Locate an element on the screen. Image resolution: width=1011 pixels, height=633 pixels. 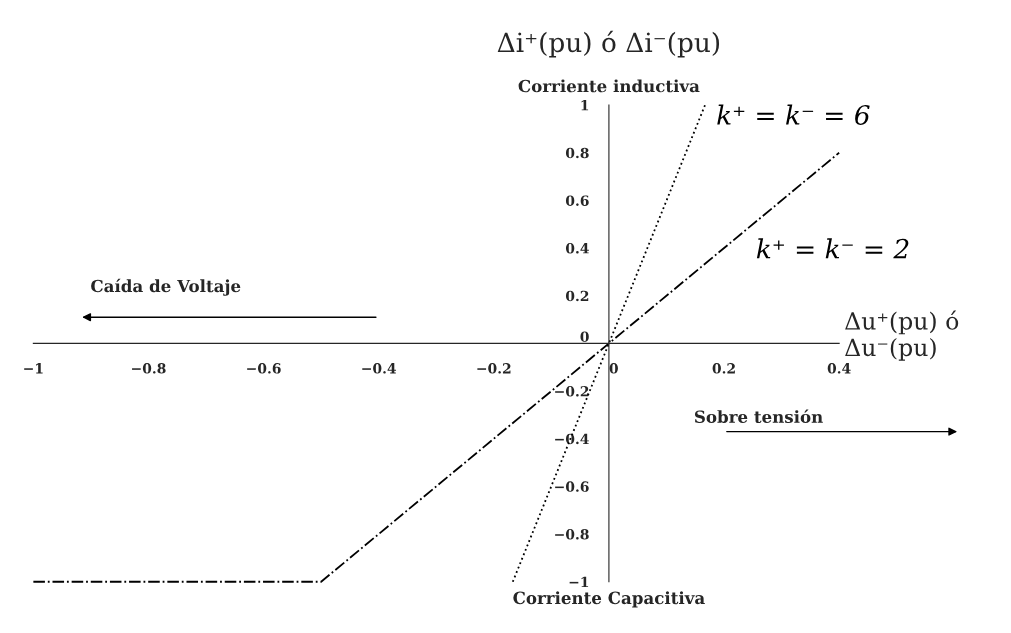
series-label: k⁺ = k⁻ = 6 is located at coordinates (793, 114).